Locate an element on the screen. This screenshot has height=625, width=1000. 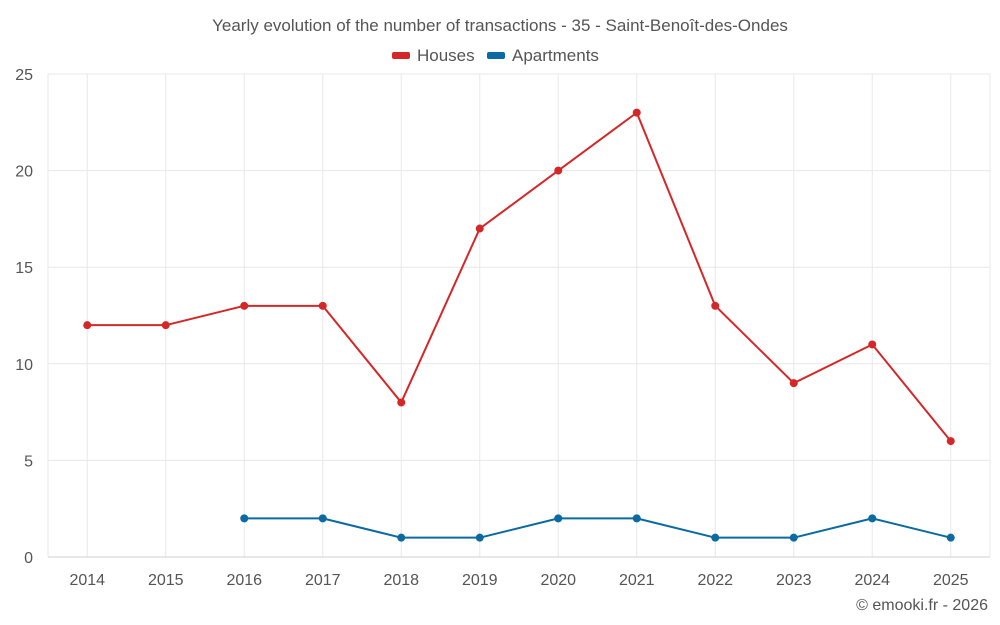
legend-item-houses: Houses is located at coordinates (433, 55).